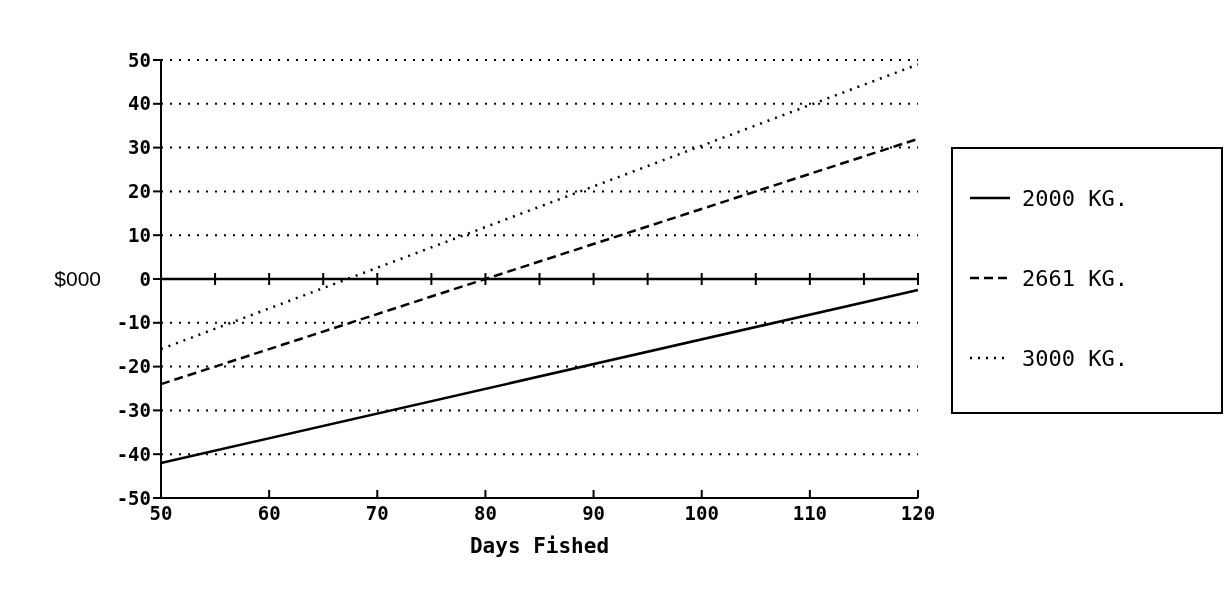 Image resolution: width=1228 pixels, height=607 pixels. What do you see at coordinates (133, 453) in the screenshot?
I see `y-tick-label: -40` at bounding box center [133, 453].